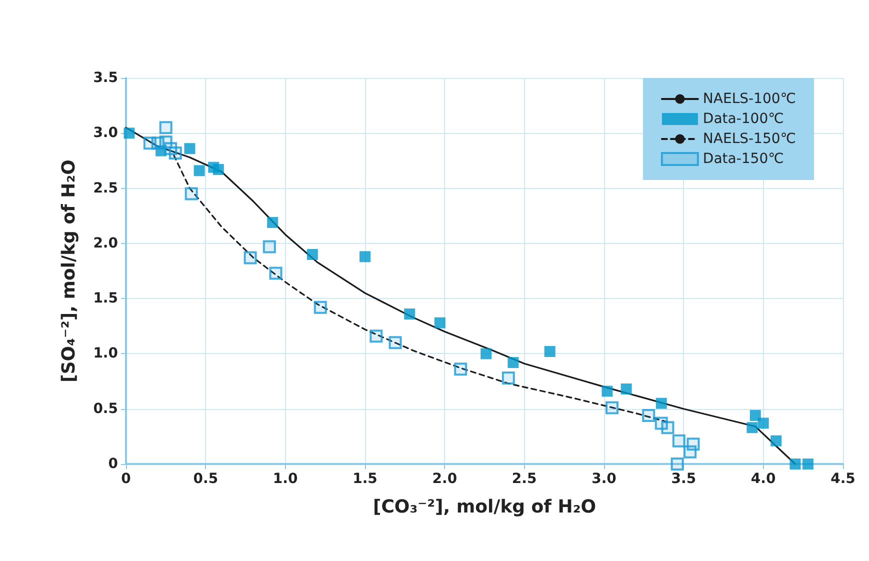  I want to click on x-tick-label: 0, so click(126, 479).